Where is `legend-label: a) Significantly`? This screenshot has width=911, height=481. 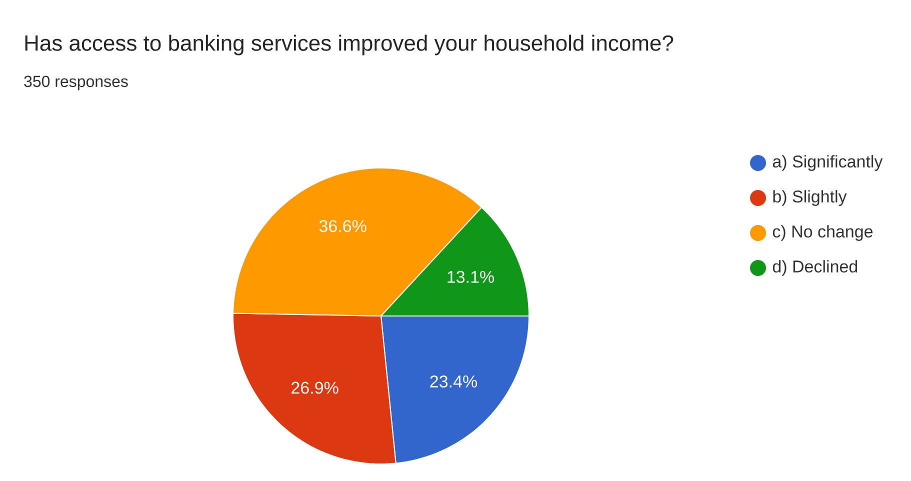 legend-label: a) Significantly is located at coordinates (827, 163).